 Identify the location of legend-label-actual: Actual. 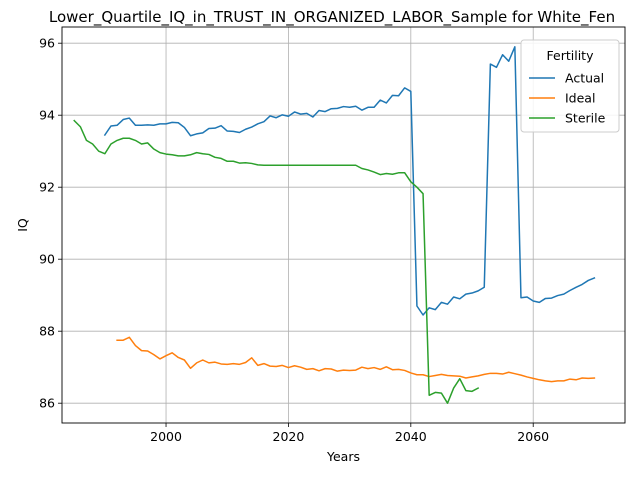
(584, 78).